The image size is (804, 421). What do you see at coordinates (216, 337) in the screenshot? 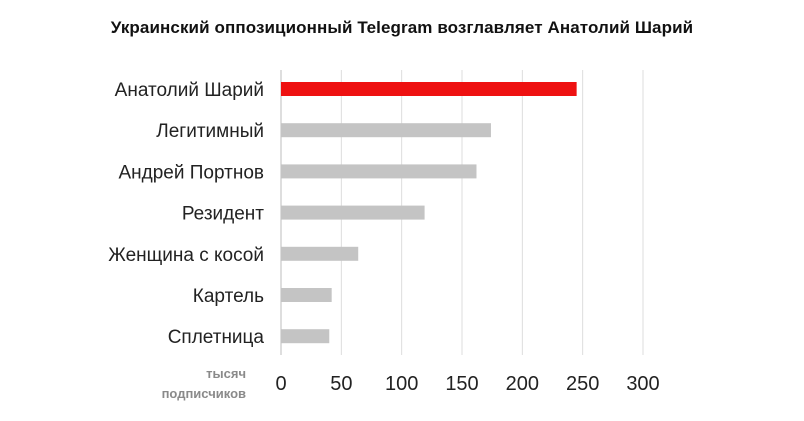
I see `category-label: Сплетница` at bounding box center [216, 337].